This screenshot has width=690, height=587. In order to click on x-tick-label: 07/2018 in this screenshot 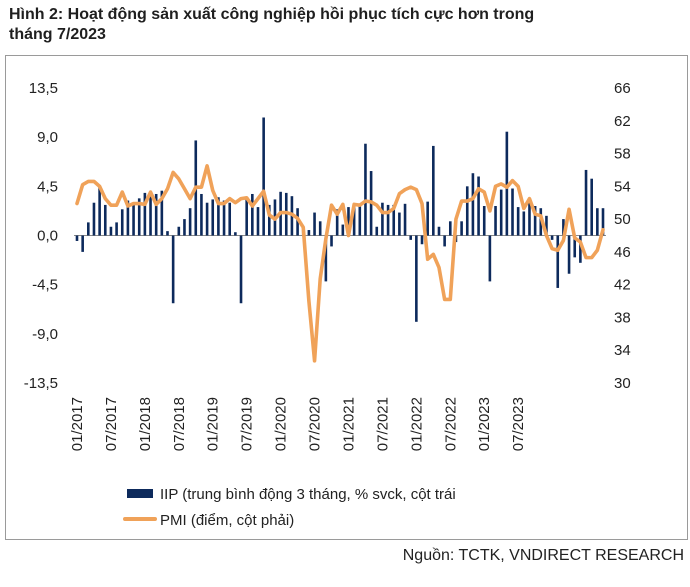, I will do `click(179, 424)`.